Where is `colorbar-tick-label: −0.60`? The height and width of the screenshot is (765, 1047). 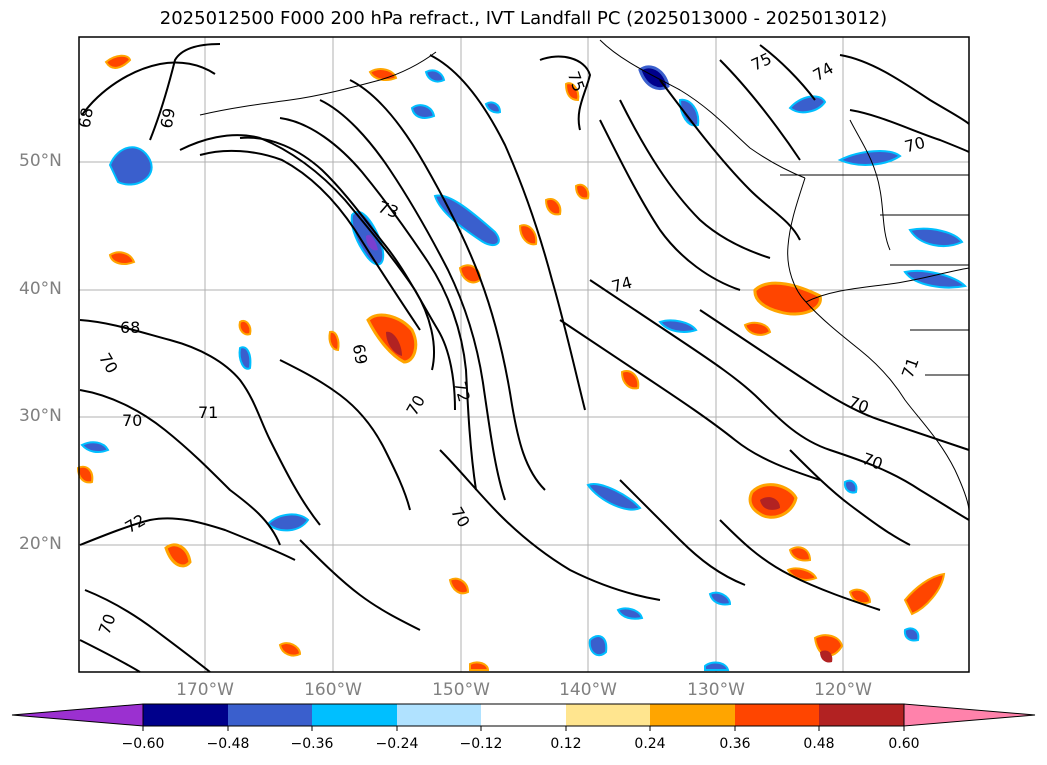 colorbar-tick-label: −0.60 is located at coordinates (143, 744).